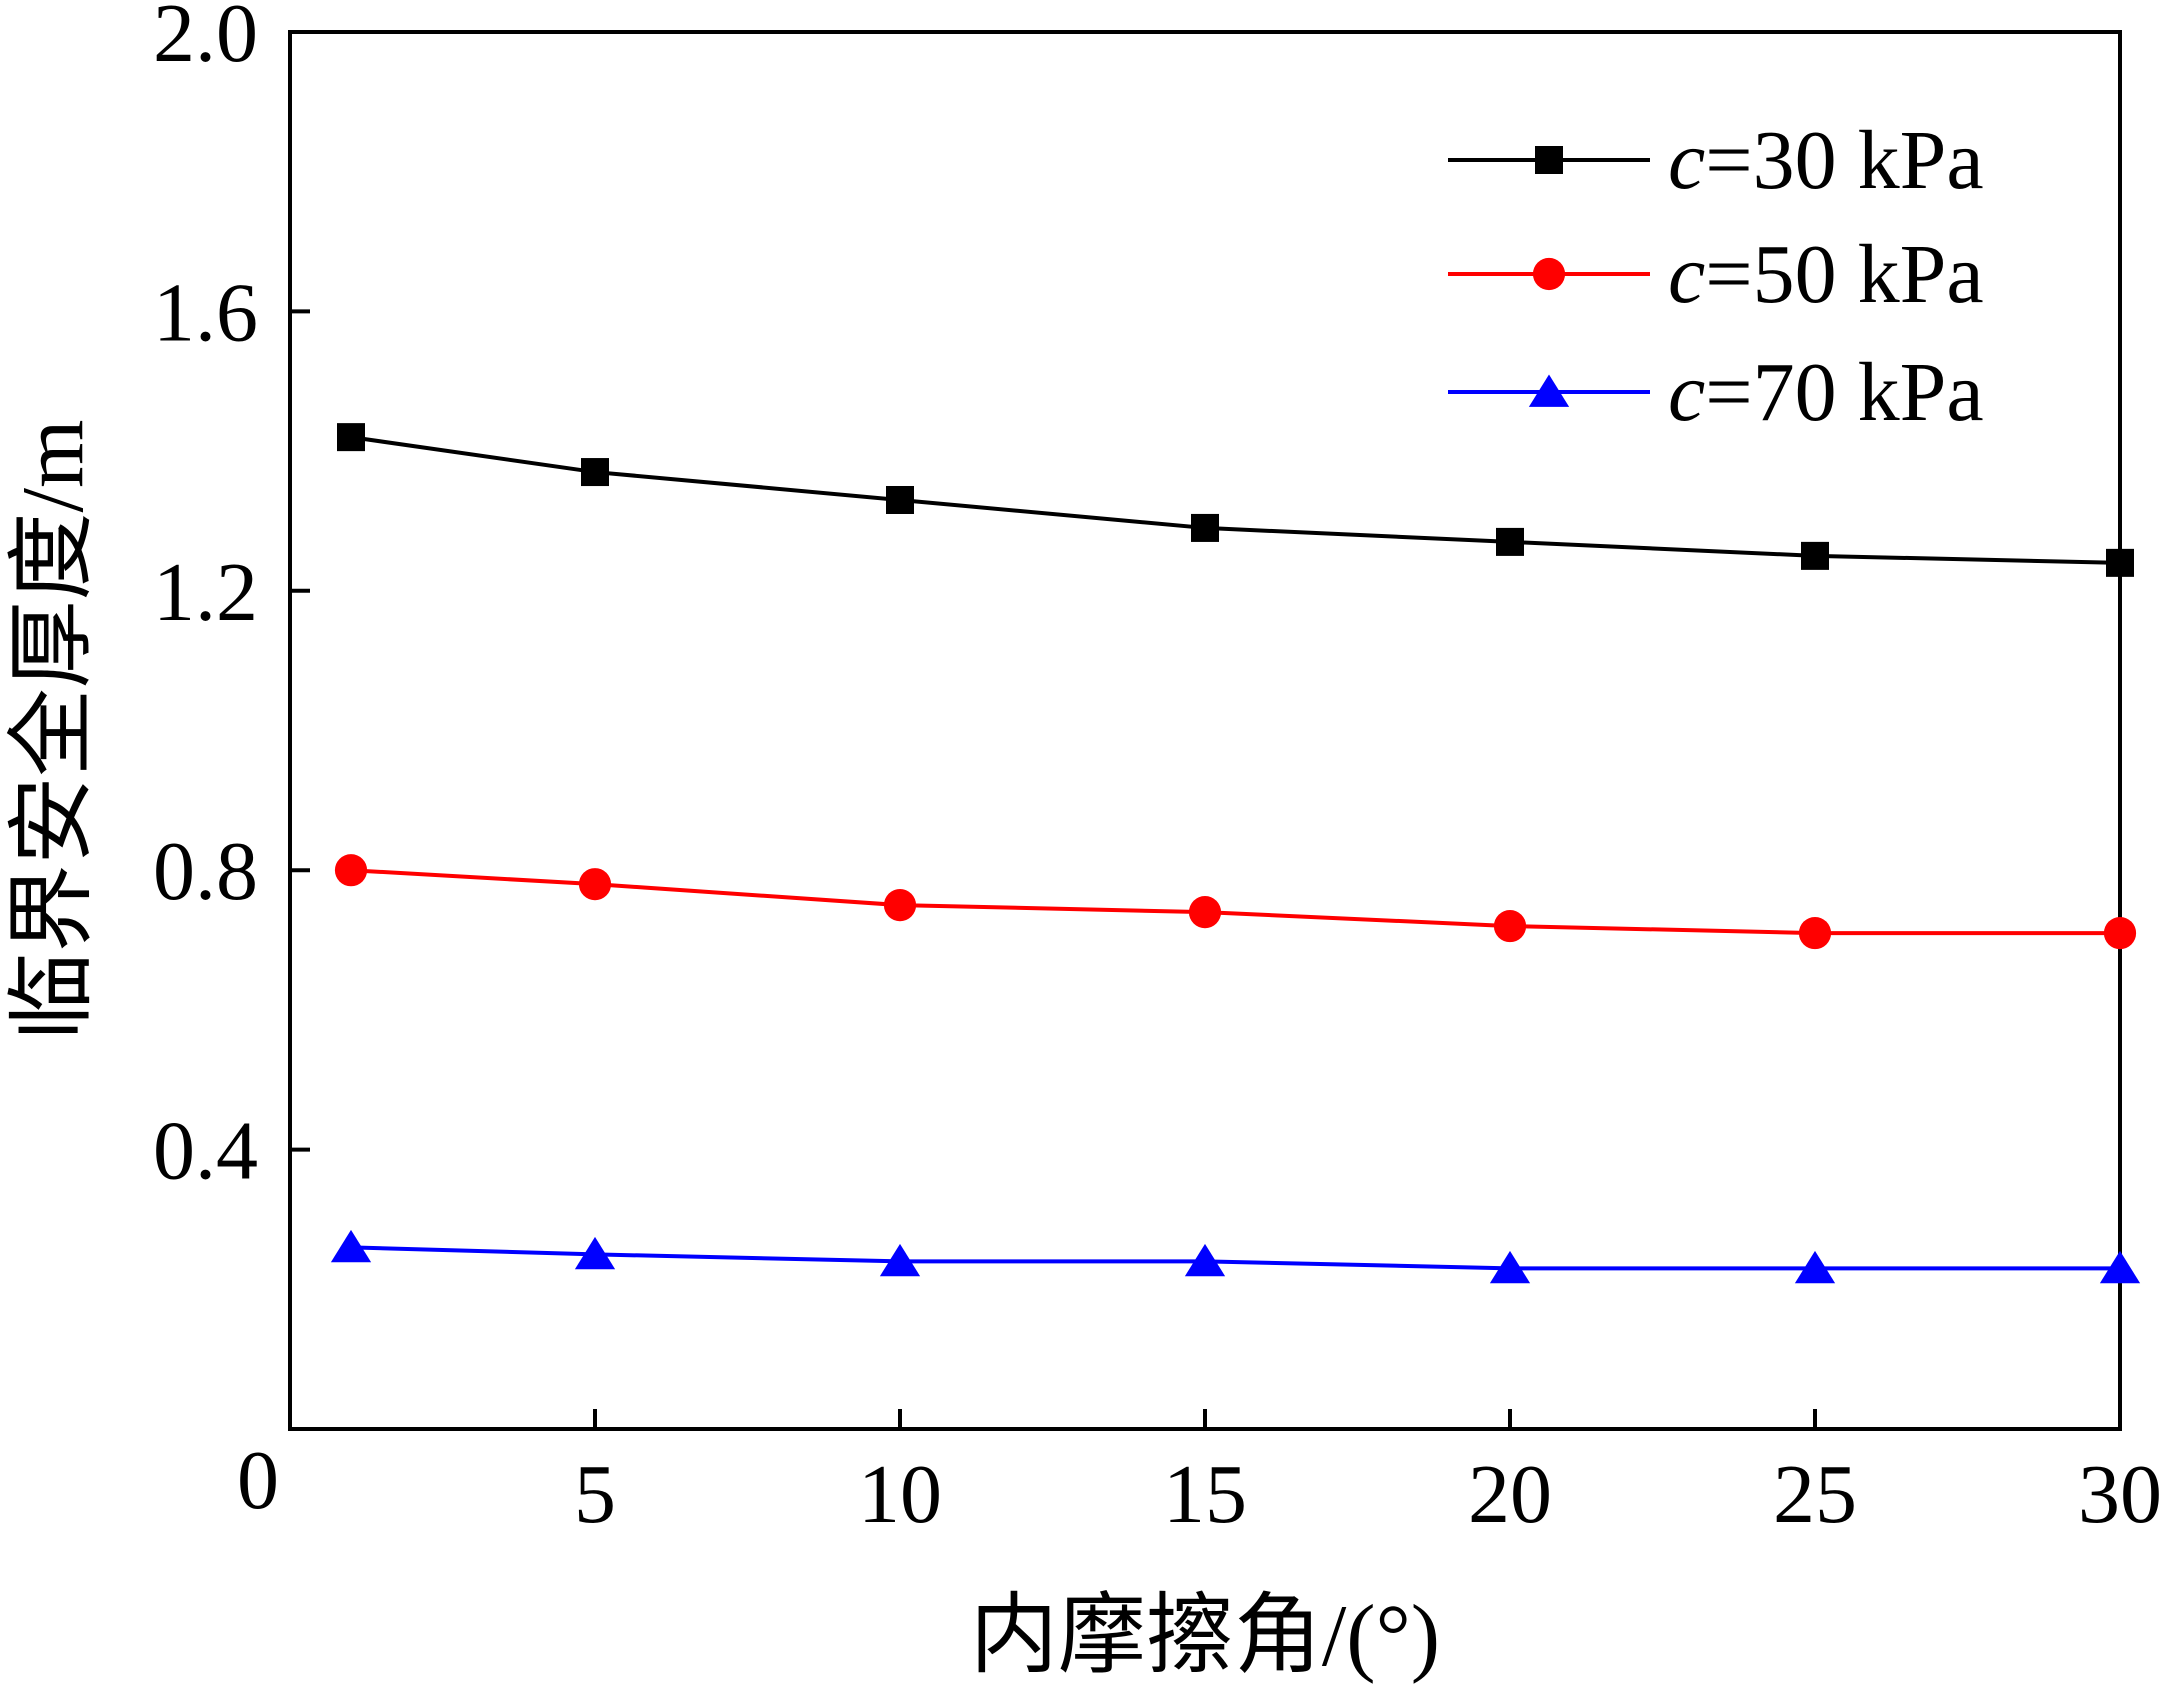  I want to click on legend-label: c=30 kPa, so click(1826, 160).